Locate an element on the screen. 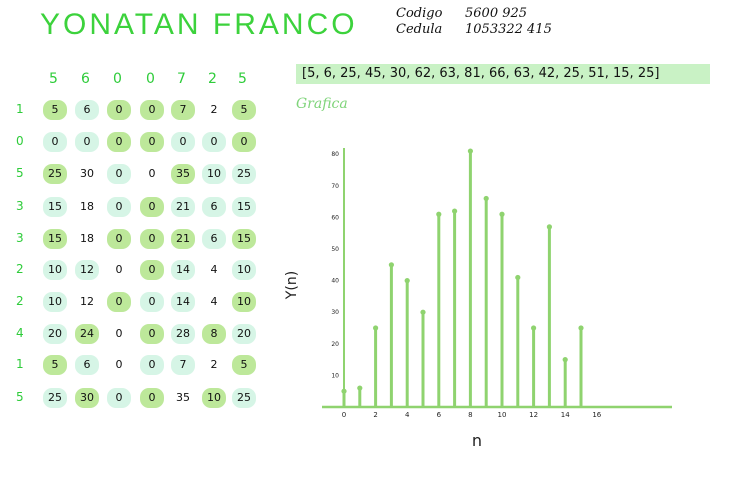  x-axis-title: n is located at coordinates (477, 440).